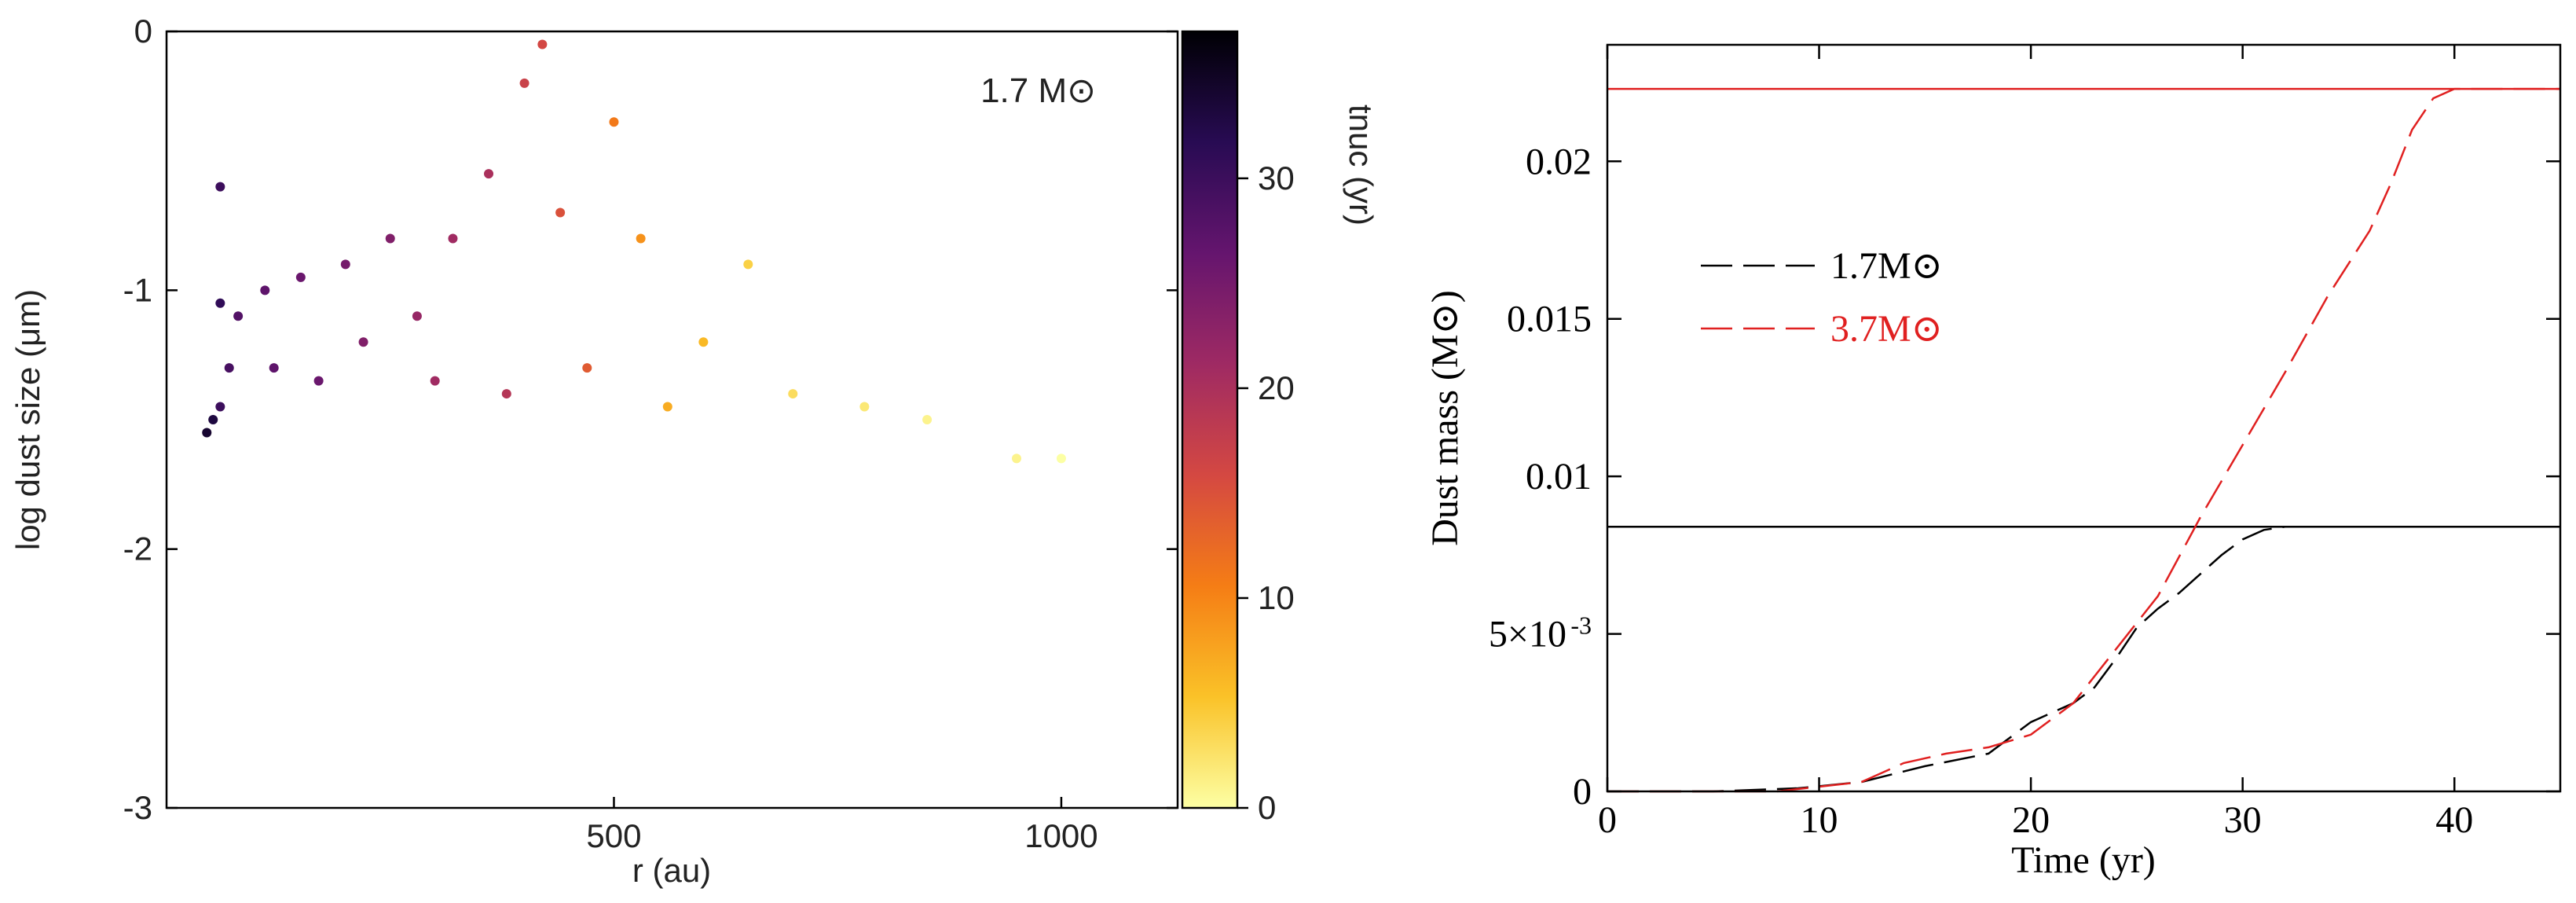  Describe the element at coordinates (1819, 820) in the screenshot. I see `right-x-tick-label: 10` at that location.